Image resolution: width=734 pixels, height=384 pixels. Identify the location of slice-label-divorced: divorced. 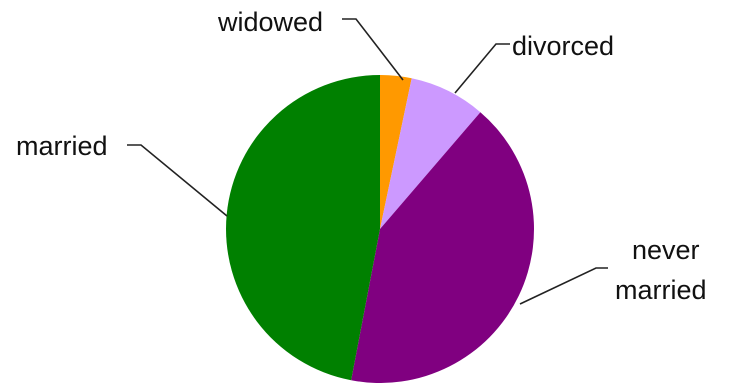
(563, 46).